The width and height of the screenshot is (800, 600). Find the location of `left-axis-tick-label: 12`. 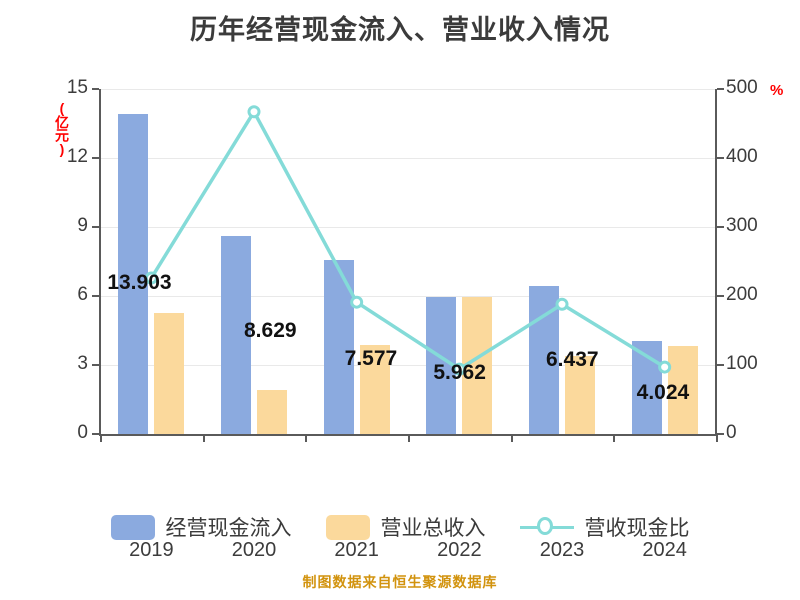

left-axis-tick-label: 12 is located at coordinates (77, 156).